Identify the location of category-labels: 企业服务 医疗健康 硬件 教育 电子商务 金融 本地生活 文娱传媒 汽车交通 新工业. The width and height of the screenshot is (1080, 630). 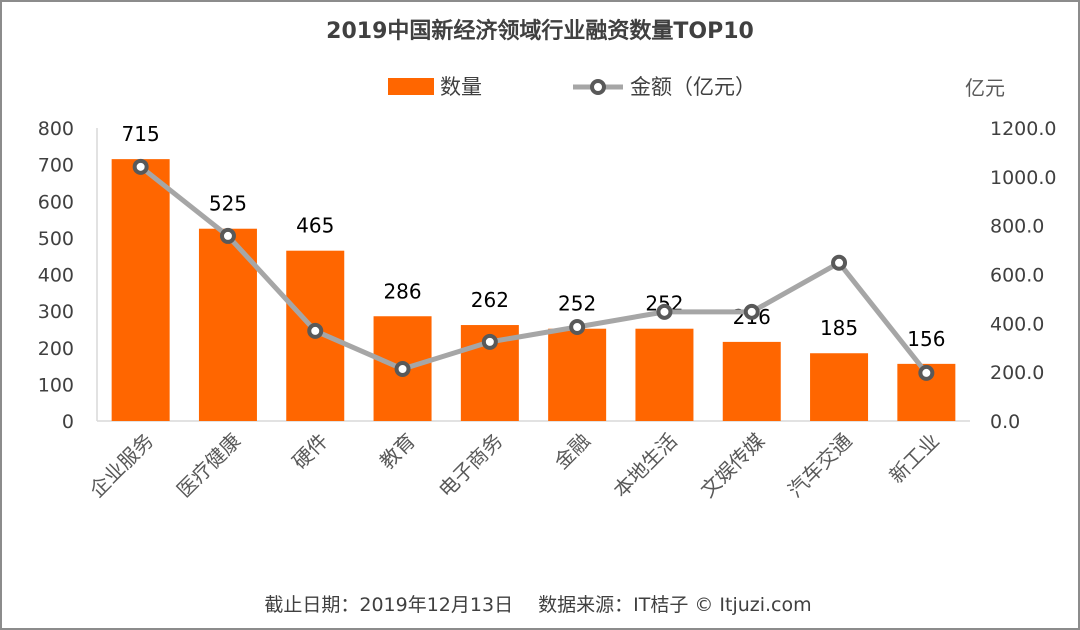
(514, 466).